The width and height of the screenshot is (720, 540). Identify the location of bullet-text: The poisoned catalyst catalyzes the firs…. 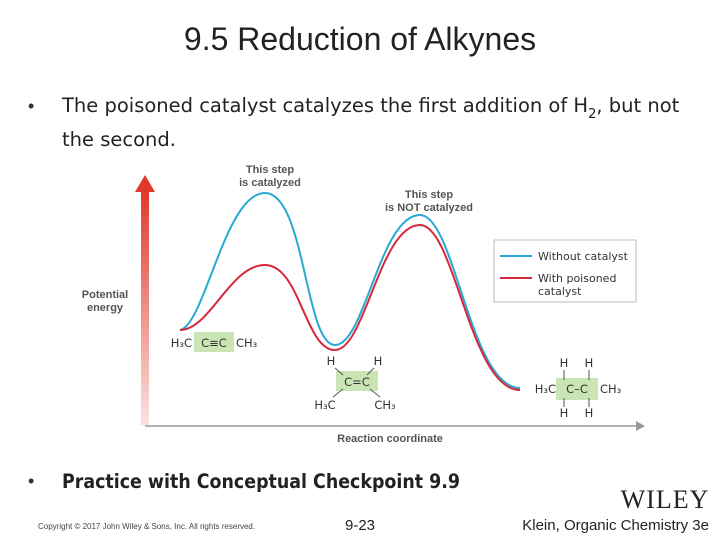
(370, 108).